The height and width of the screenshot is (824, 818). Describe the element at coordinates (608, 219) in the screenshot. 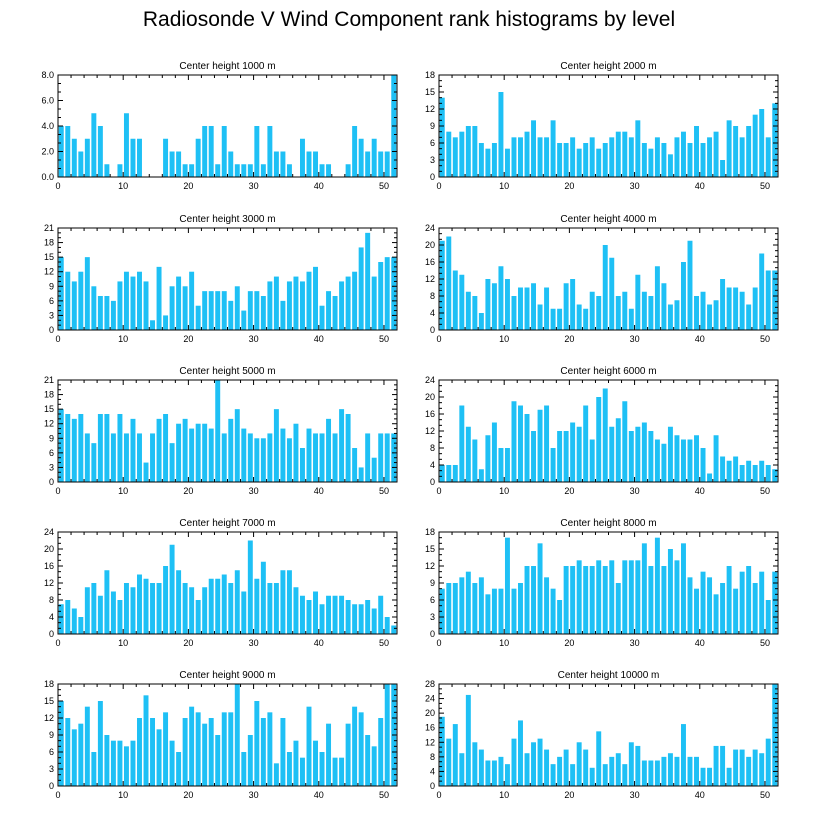

I see `panel-title: Center height 4000 m` at that location.